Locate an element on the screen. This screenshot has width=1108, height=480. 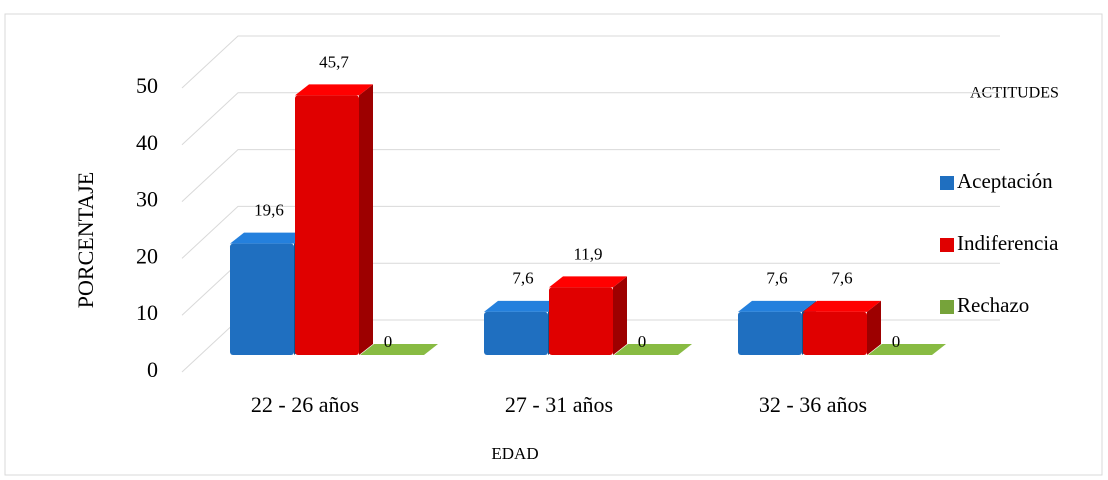
x-tick-label: 32 - 36 años is located at coordinates (813, 404).